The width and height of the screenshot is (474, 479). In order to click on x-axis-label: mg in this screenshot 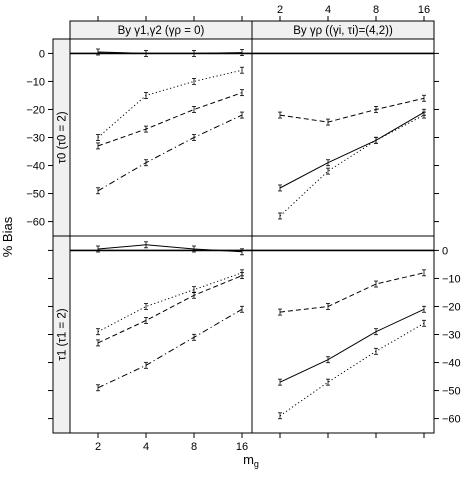, I will do `click(251, 460)`.